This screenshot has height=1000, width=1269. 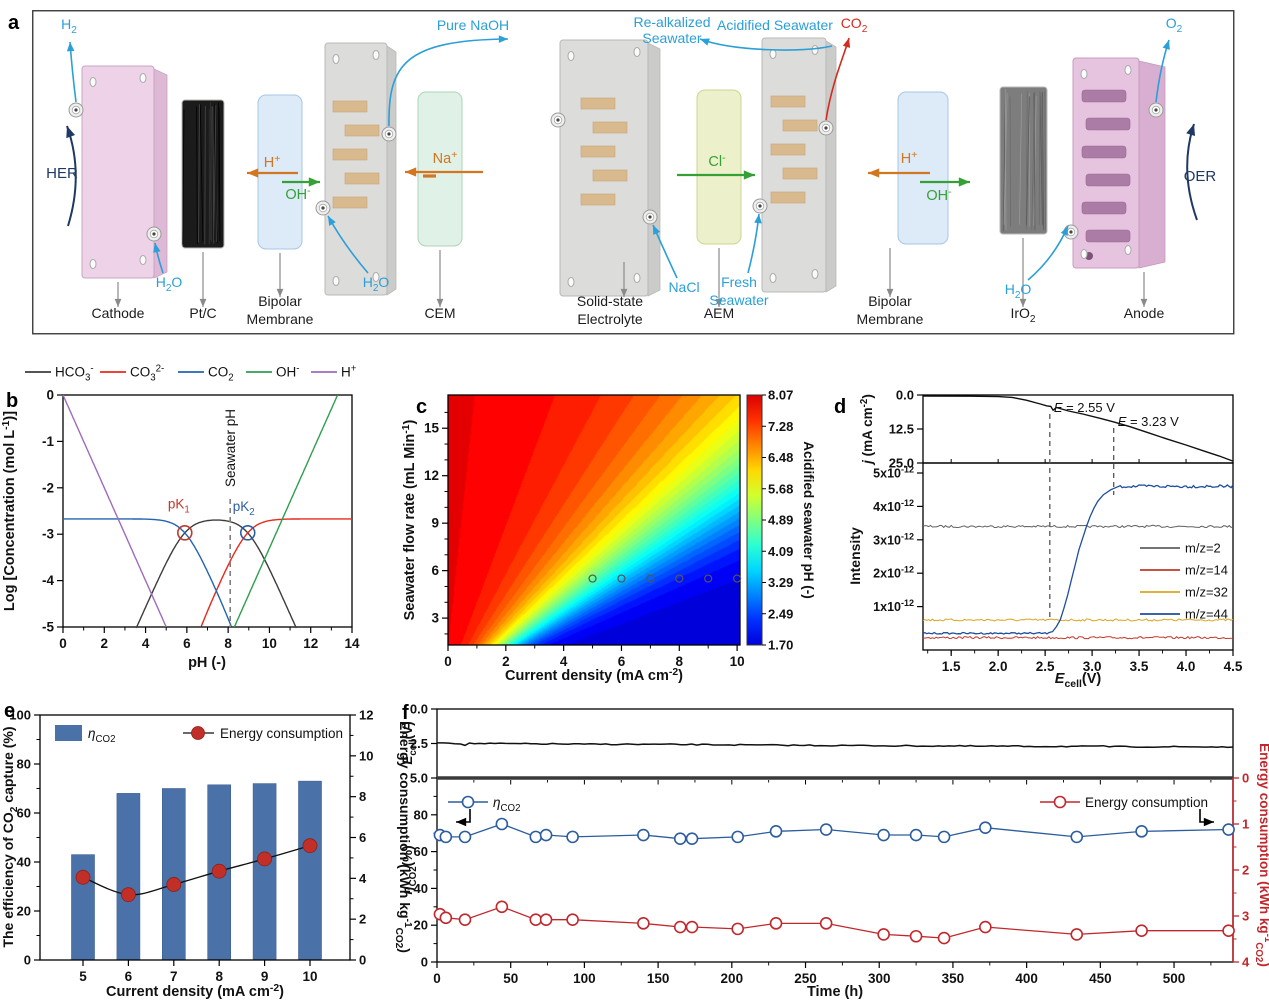 I want to click on svg-text: 4.89, so click(x=780, y=520).